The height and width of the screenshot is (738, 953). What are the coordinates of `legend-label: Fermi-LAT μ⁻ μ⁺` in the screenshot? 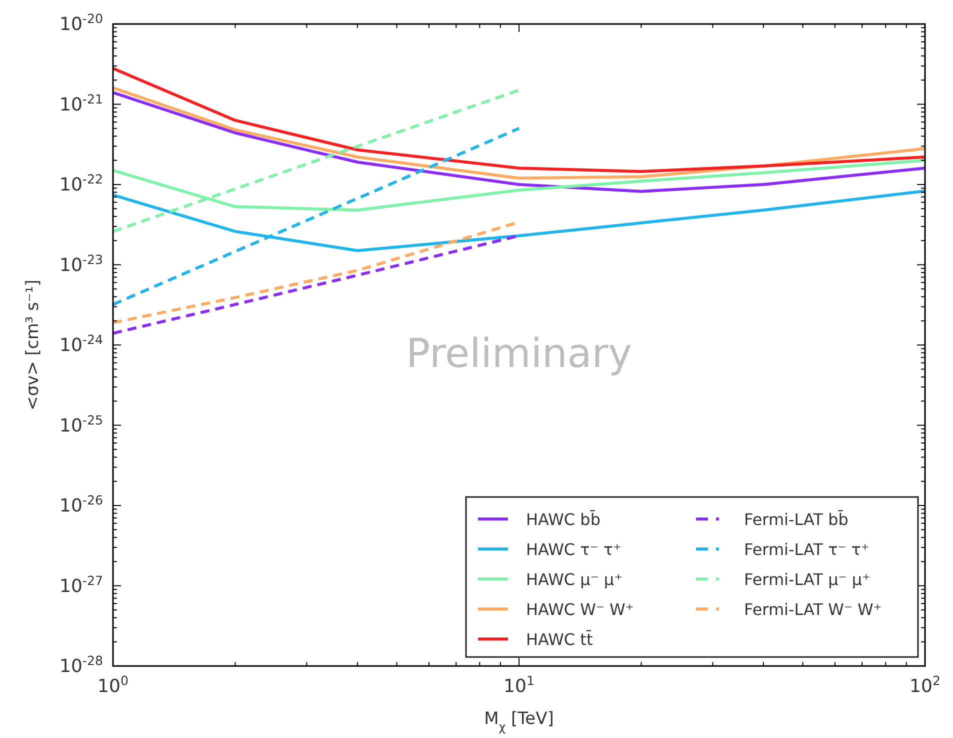 It's located at (807, 579).